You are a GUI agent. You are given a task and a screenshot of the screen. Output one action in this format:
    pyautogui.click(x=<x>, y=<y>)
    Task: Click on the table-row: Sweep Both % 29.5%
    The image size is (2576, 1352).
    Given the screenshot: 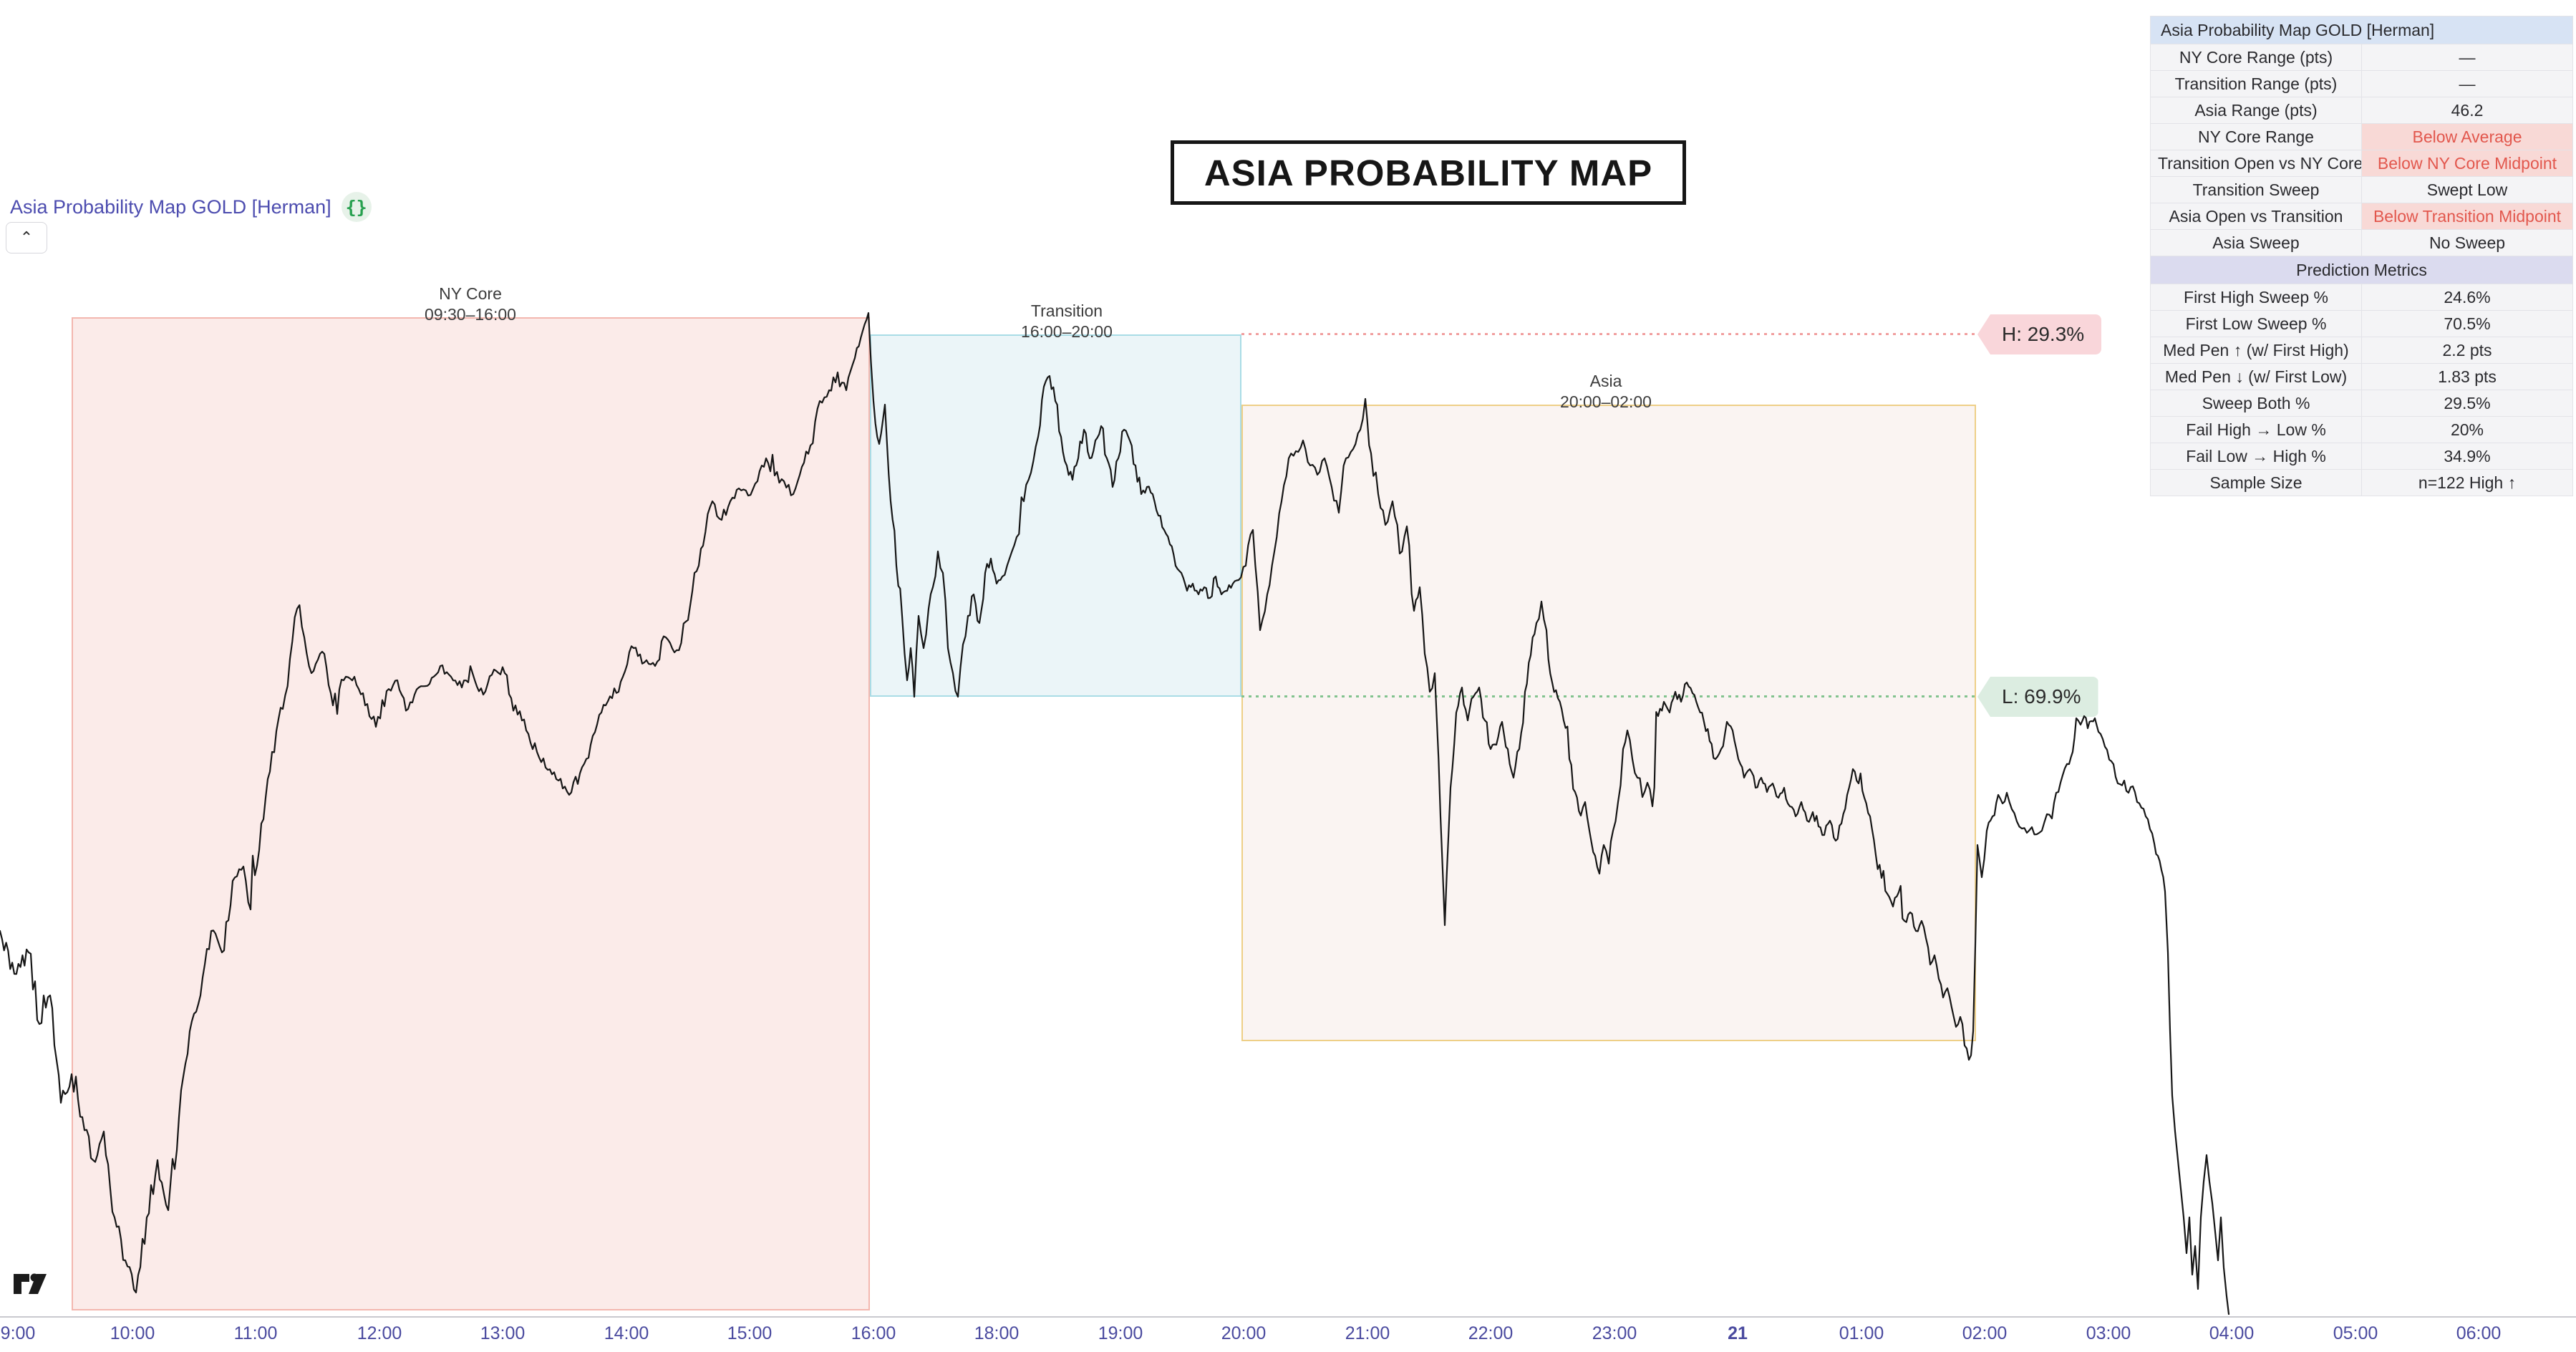 What is the action you would take?
    pyautogui.click(x=2362, y=404)
    